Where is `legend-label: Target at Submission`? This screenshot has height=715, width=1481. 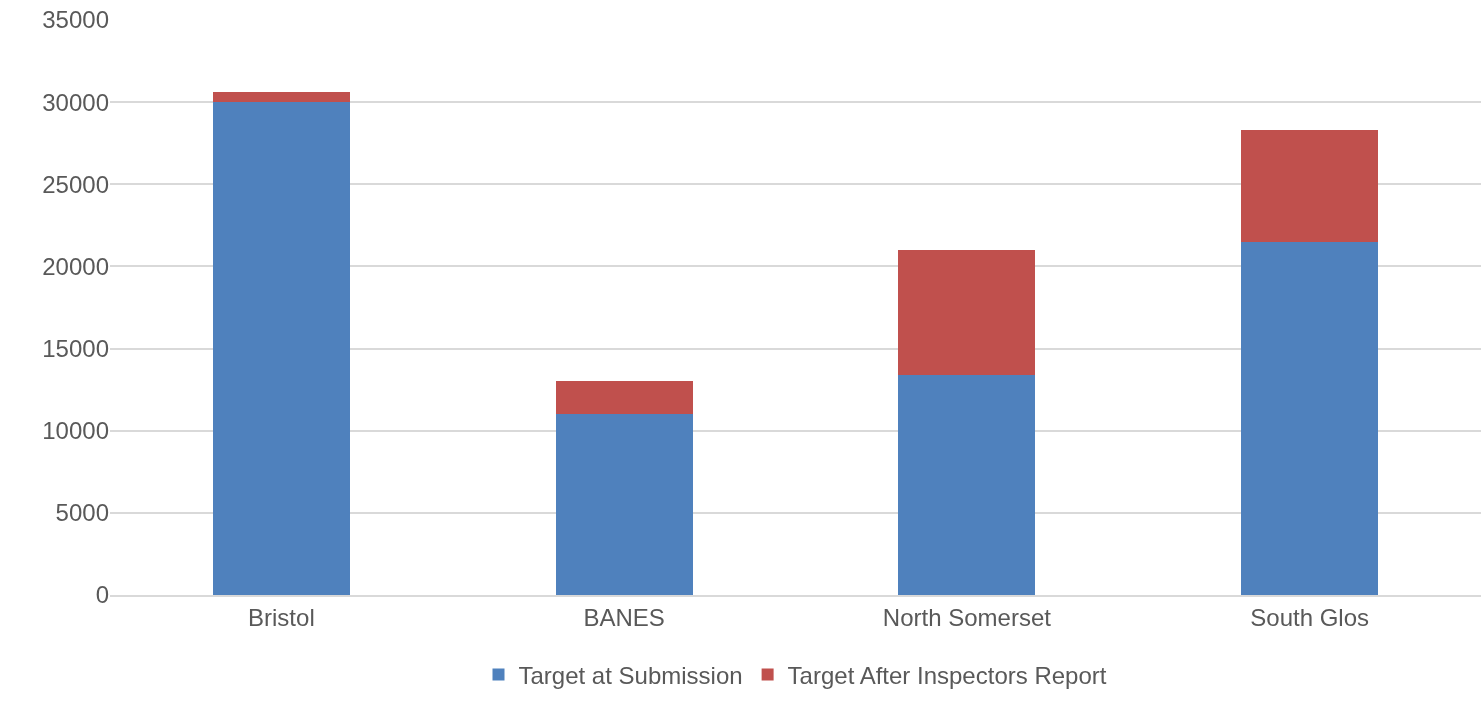 legend-label: Target at Submission is located at coordinates (630, 675).